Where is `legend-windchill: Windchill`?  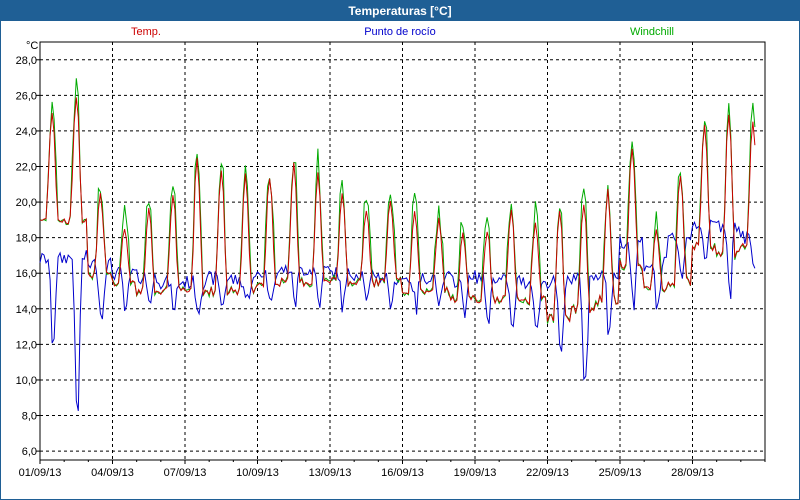
legend-windchill: Windchill is located at coordinates (652, 32).